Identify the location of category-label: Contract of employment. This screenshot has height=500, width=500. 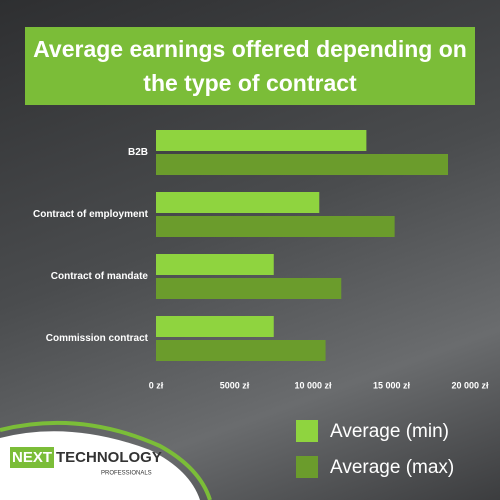
(91, 214).